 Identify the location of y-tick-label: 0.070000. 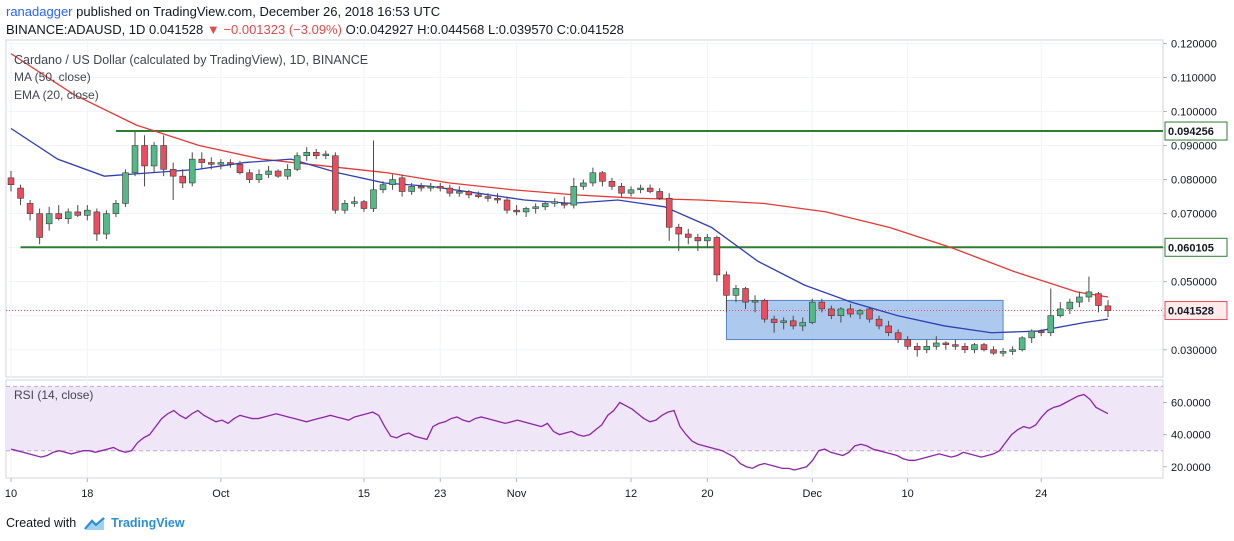
(1194, 215).